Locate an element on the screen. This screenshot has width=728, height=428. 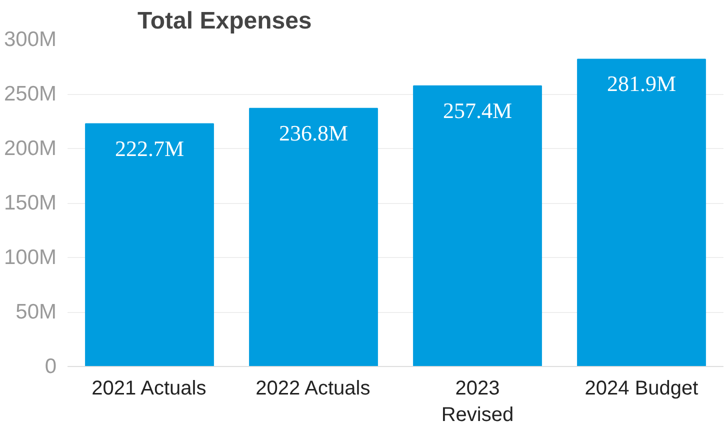
data-label: 222.7M is located at coordinates (149, 148).